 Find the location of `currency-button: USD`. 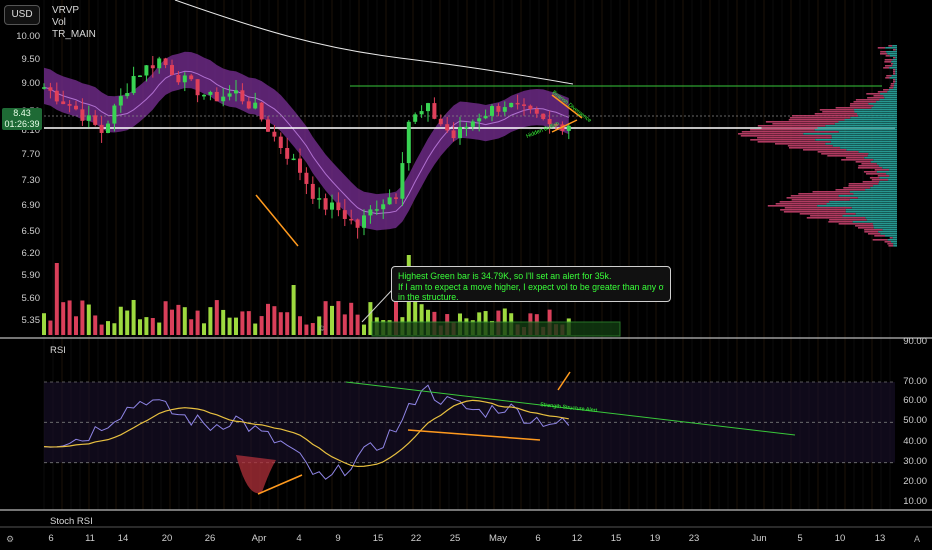

currency-button: USD is located at coordinates (22, 15).